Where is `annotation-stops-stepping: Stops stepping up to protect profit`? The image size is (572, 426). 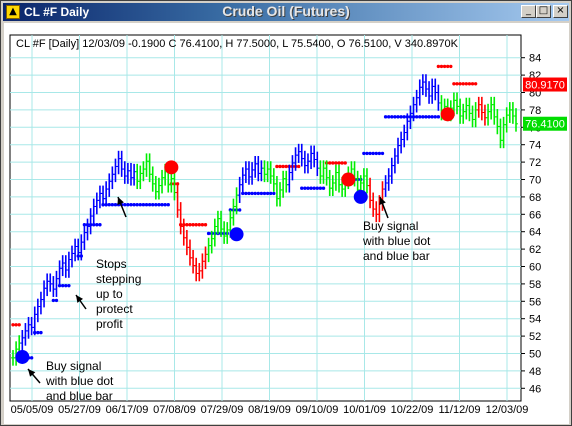
annotation-stops-stepping: Stops stepping up to protect profit is located at coordinates (118, 294).